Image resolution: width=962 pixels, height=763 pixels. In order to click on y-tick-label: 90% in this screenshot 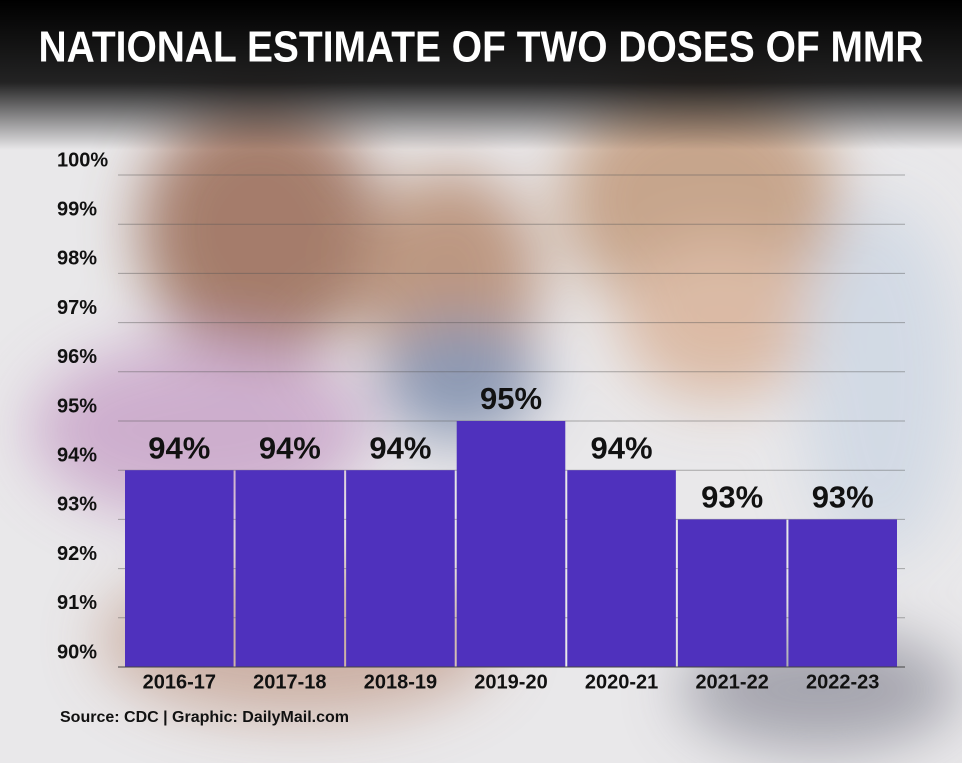, I will do `click(77, 652)`.